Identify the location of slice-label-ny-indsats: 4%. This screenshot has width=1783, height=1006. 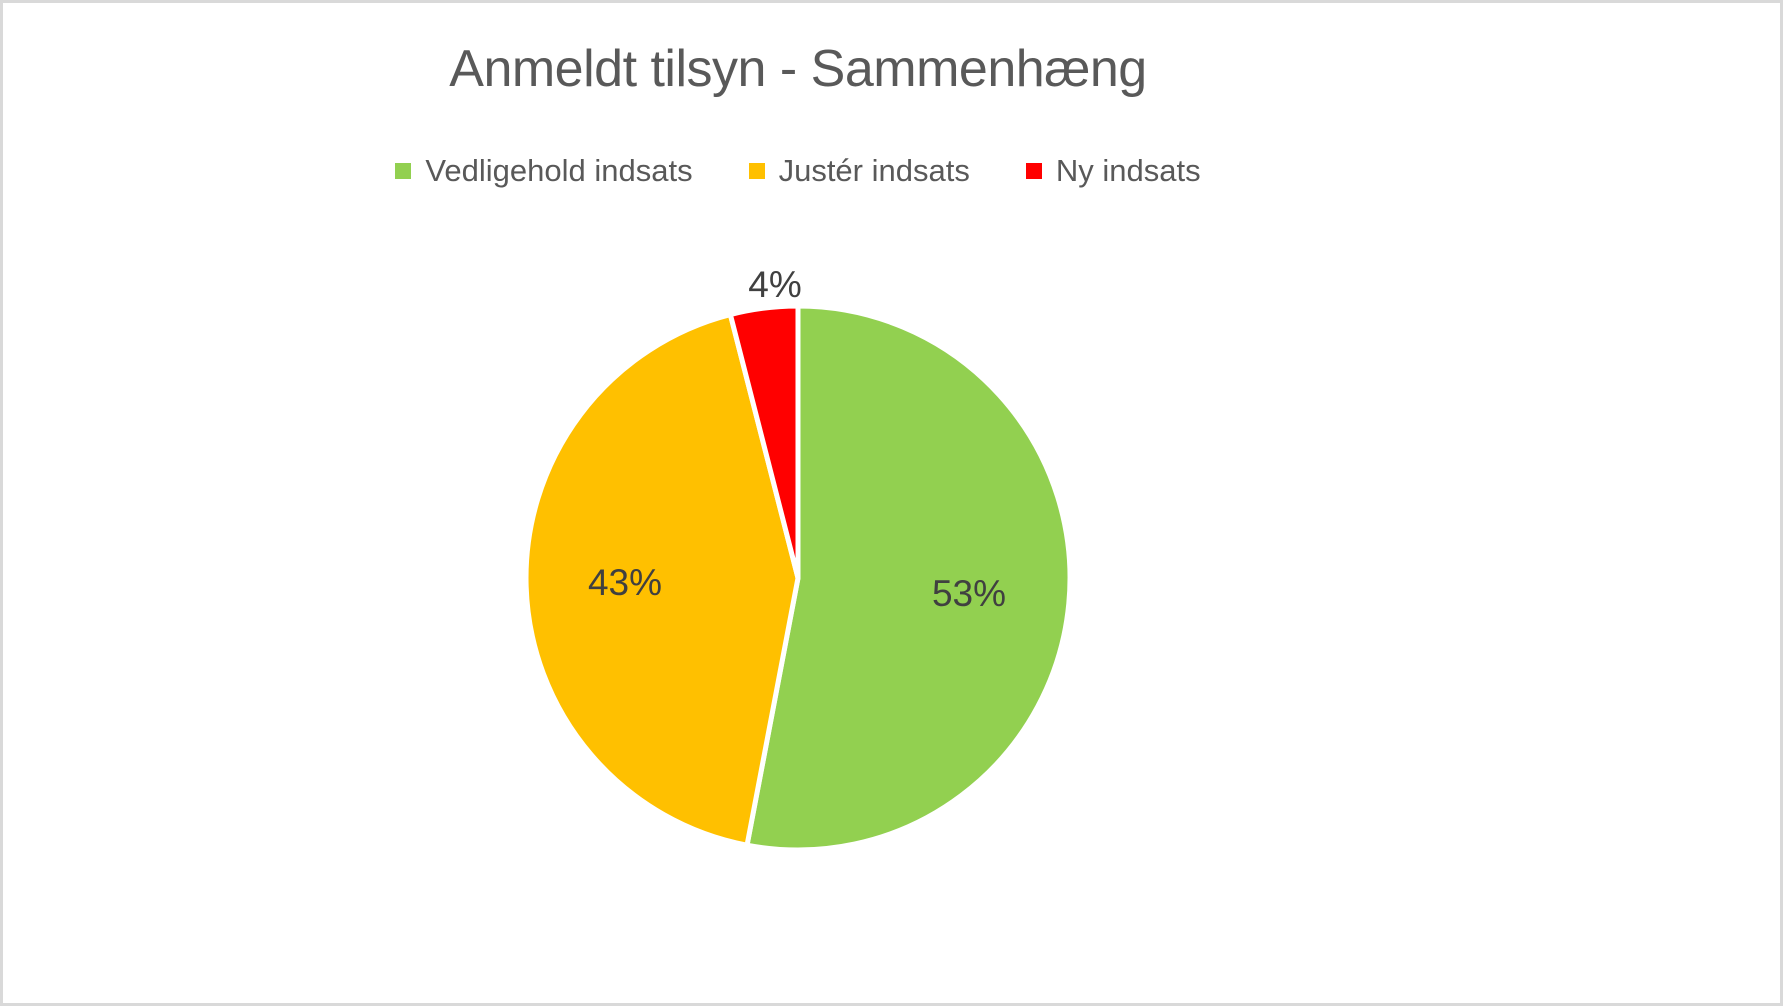
(775, 284).